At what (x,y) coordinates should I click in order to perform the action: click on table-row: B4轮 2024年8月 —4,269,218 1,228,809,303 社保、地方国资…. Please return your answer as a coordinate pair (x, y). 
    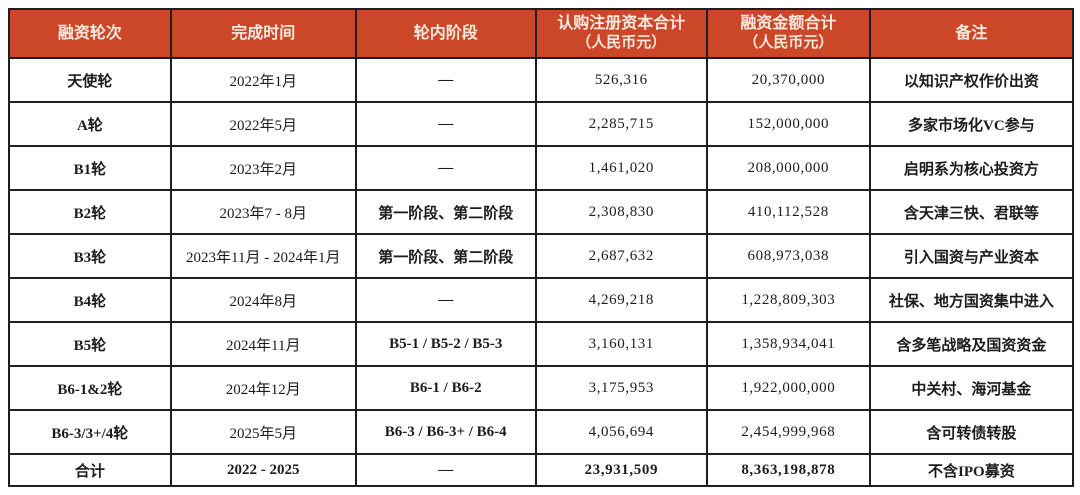
    Looking at the image, I should click on (541, 300).